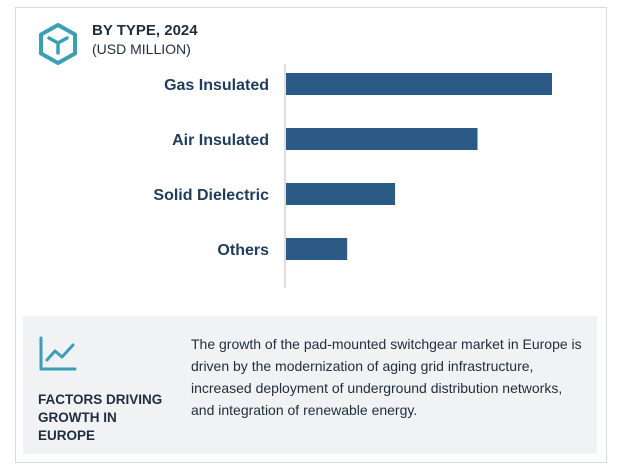  I want to click on category-label-gas-insulated: Gas Insulated, so click(216, 85).